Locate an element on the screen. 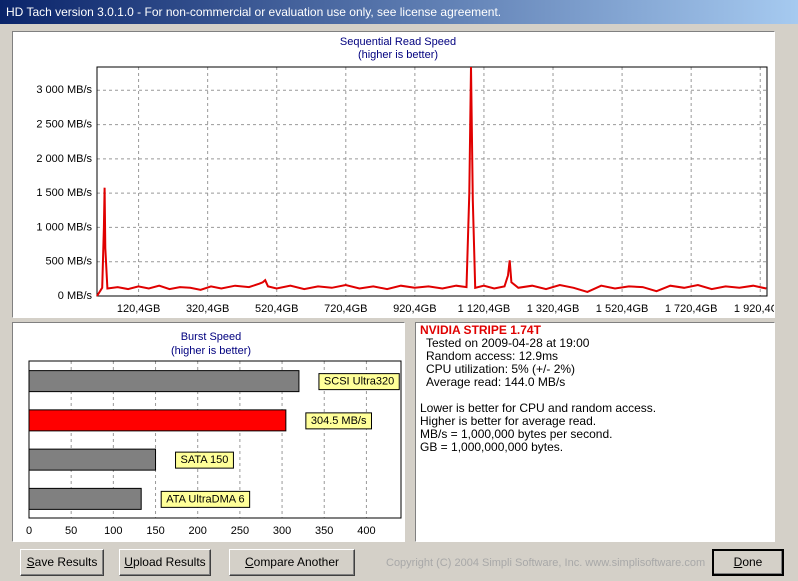  x-tick-label: 350 is located at coordinates (324, 531).